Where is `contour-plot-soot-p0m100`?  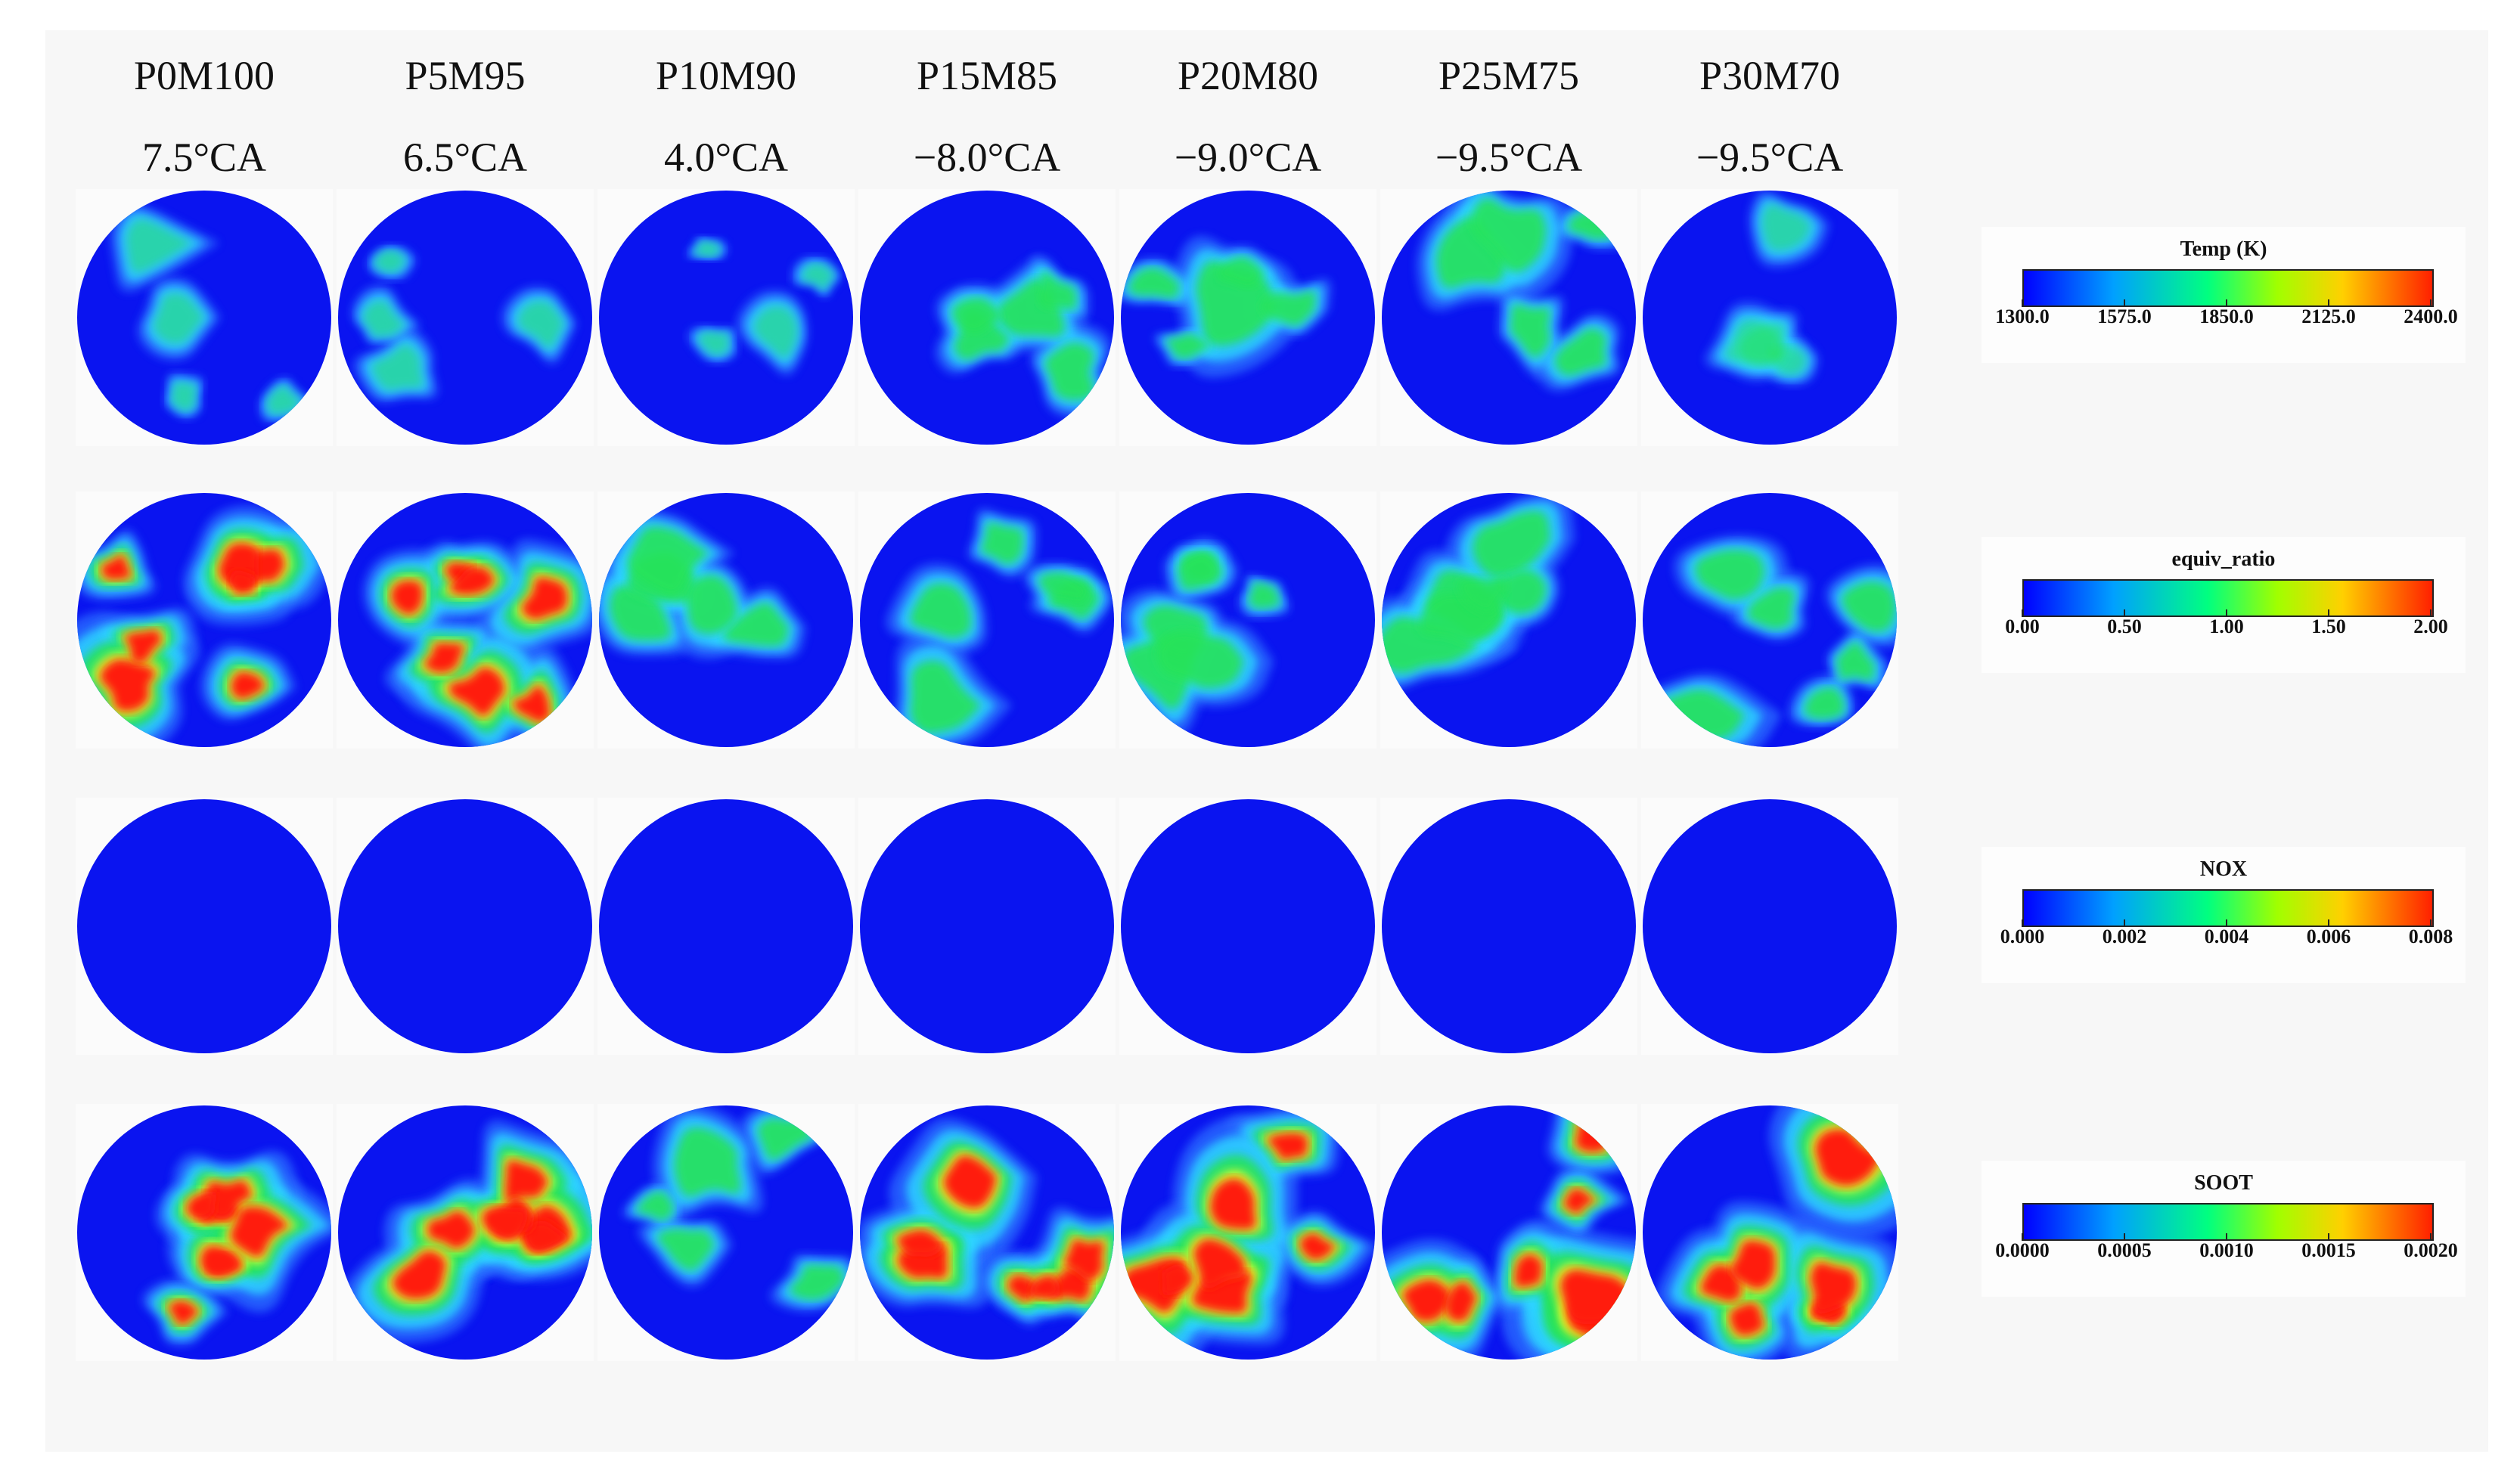
contour-plot-soot-p0m100 is located at coordinates (204, 1232).